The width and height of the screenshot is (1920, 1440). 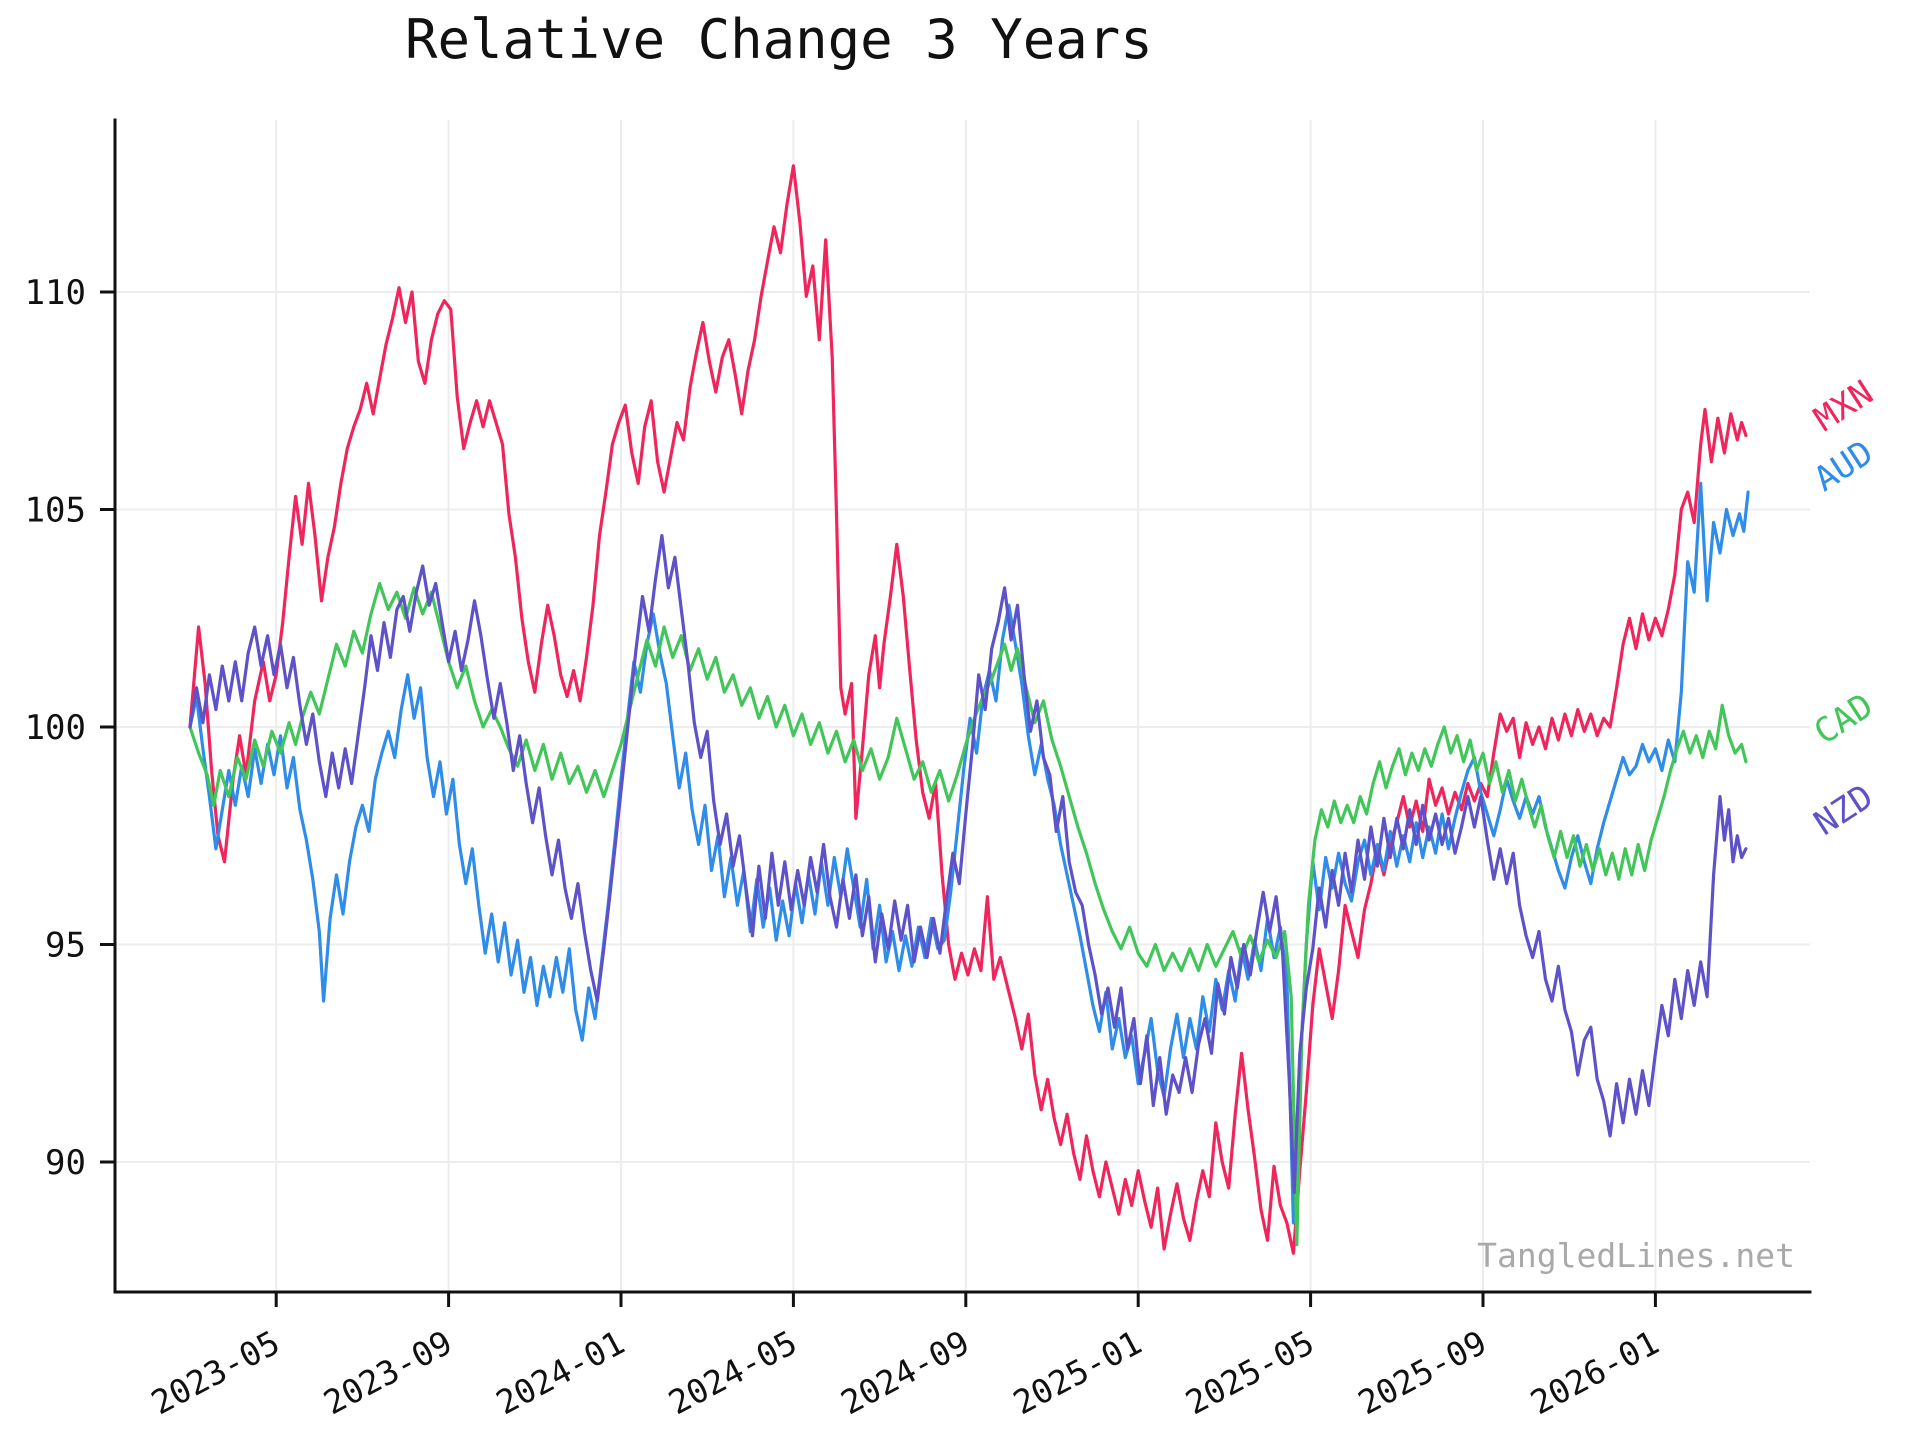 What do you see at coordinates (1594, 1373) in the screenshot?
I see `x-tick-label: 2026-01` at bounding box center [1594, 1373].